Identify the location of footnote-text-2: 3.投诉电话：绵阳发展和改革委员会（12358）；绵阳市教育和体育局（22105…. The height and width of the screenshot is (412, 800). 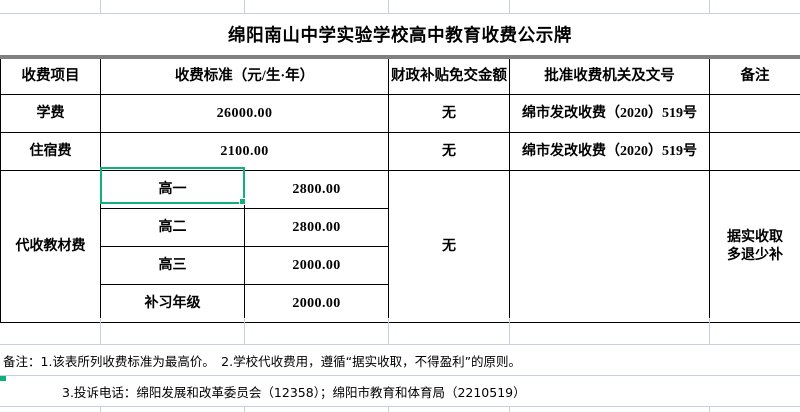
(294, 392).